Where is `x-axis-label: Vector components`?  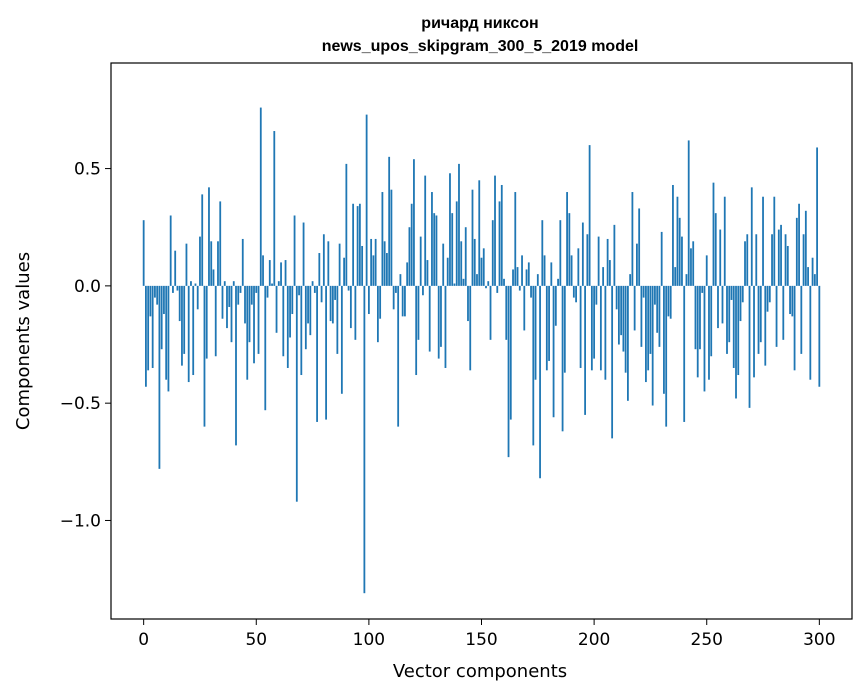 x-axis-label: Vector components is located at coordinates (480, 671).